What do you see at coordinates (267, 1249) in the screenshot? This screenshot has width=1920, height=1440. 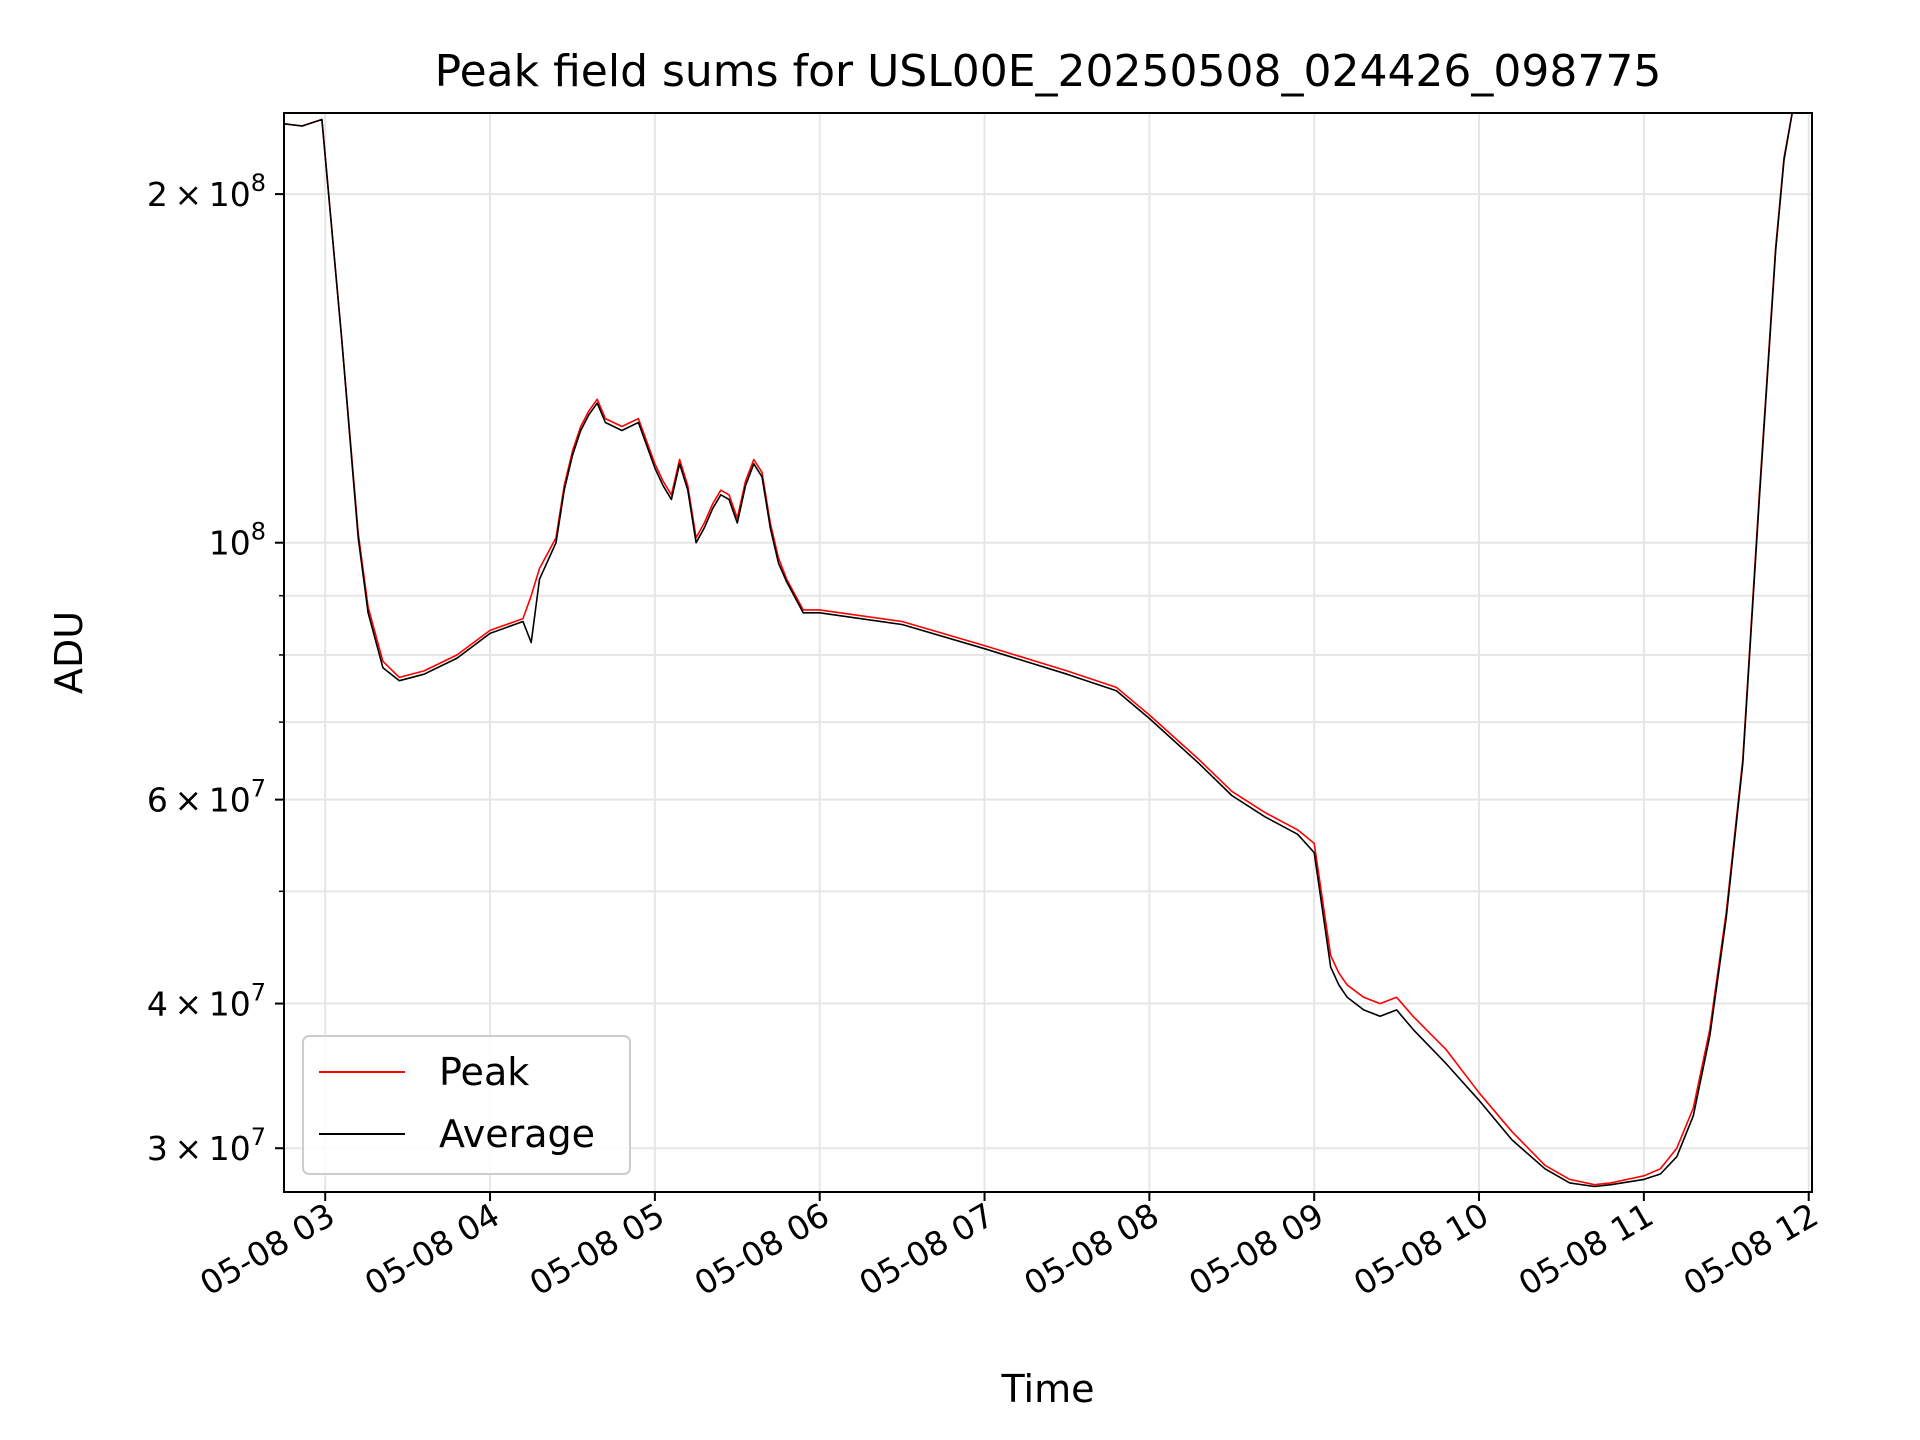 I see `x-tick-label: 05-08 03` at bounding box center [267, 1249].